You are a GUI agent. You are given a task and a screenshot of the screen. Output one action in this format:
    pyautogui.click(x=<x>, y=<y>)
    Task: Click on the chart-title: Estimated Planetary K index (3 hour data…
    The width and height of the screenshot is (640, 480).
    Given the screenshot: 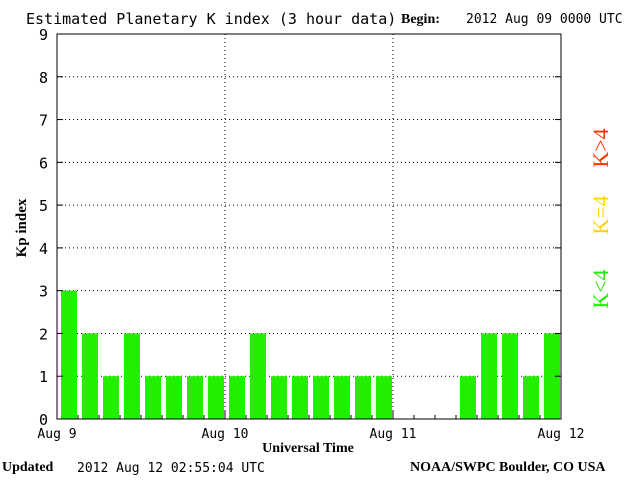 What is the action you would take?
    pyautogui.click(x=211, y=19)
    